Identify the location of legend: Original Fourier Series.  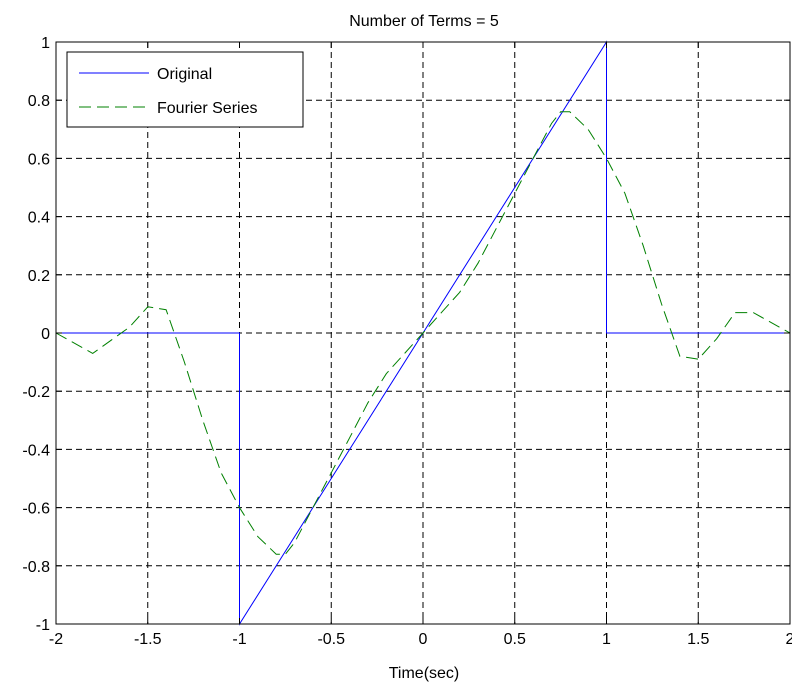
(185, 89).